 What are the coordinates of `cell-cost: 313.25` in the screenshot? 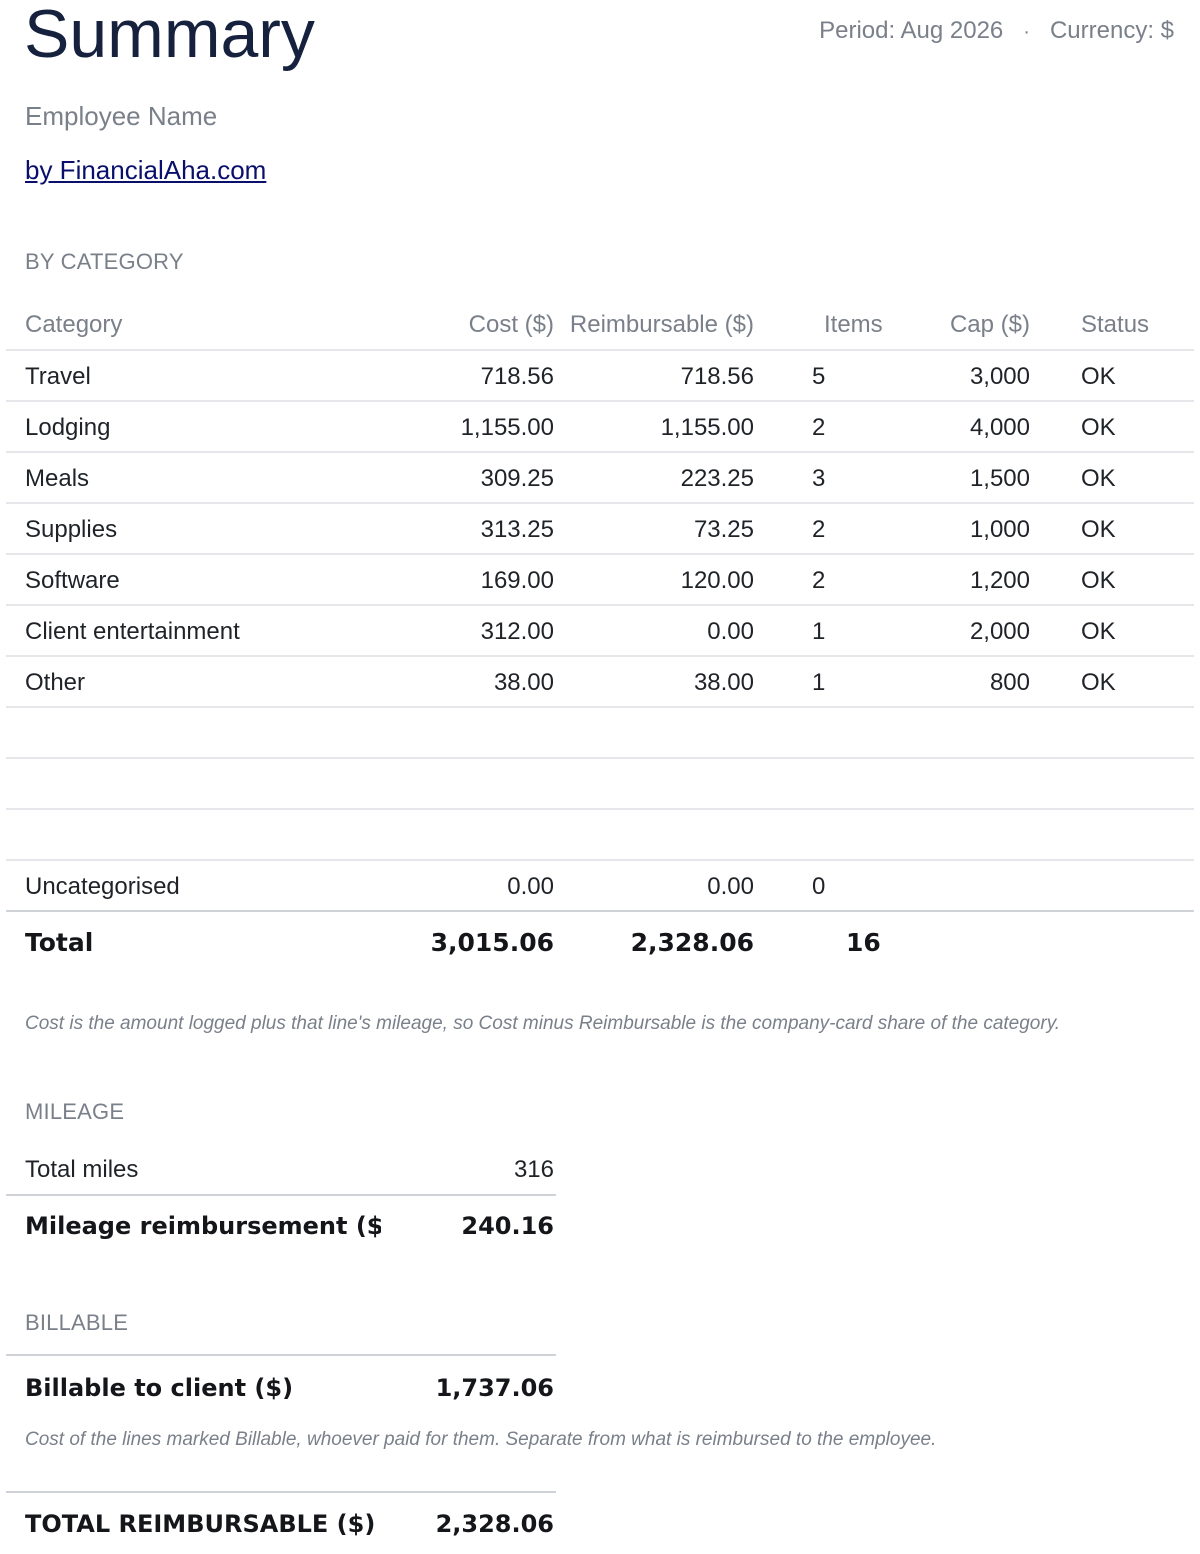 It's located at (517, 529).